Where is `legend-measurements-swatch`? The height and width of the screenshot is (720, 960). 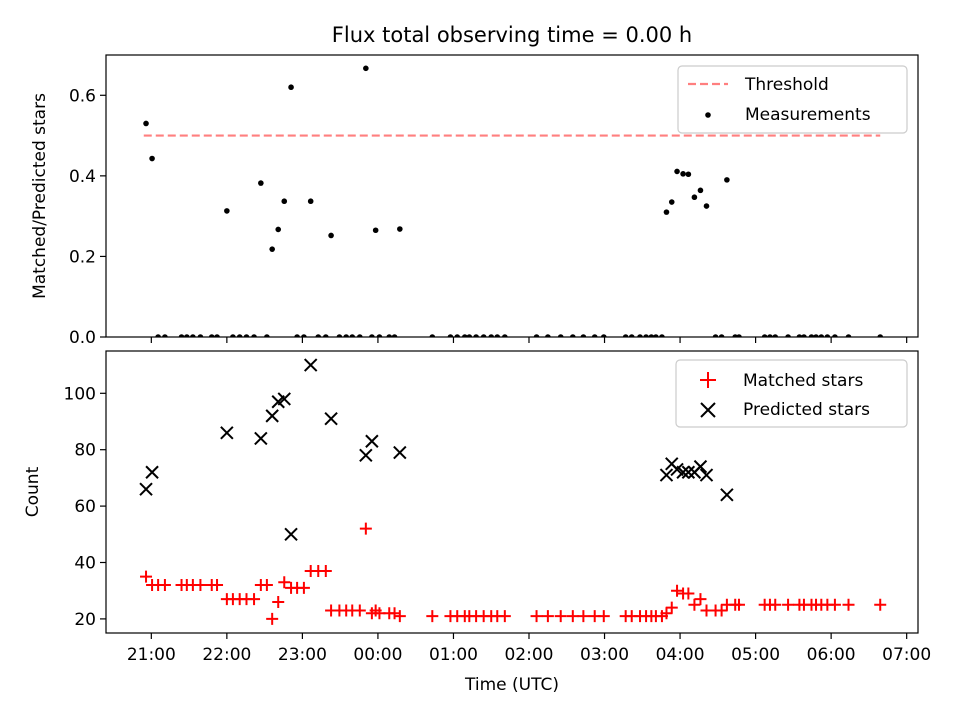 legend-measurements-swatch is located at coordinates (708, 115).